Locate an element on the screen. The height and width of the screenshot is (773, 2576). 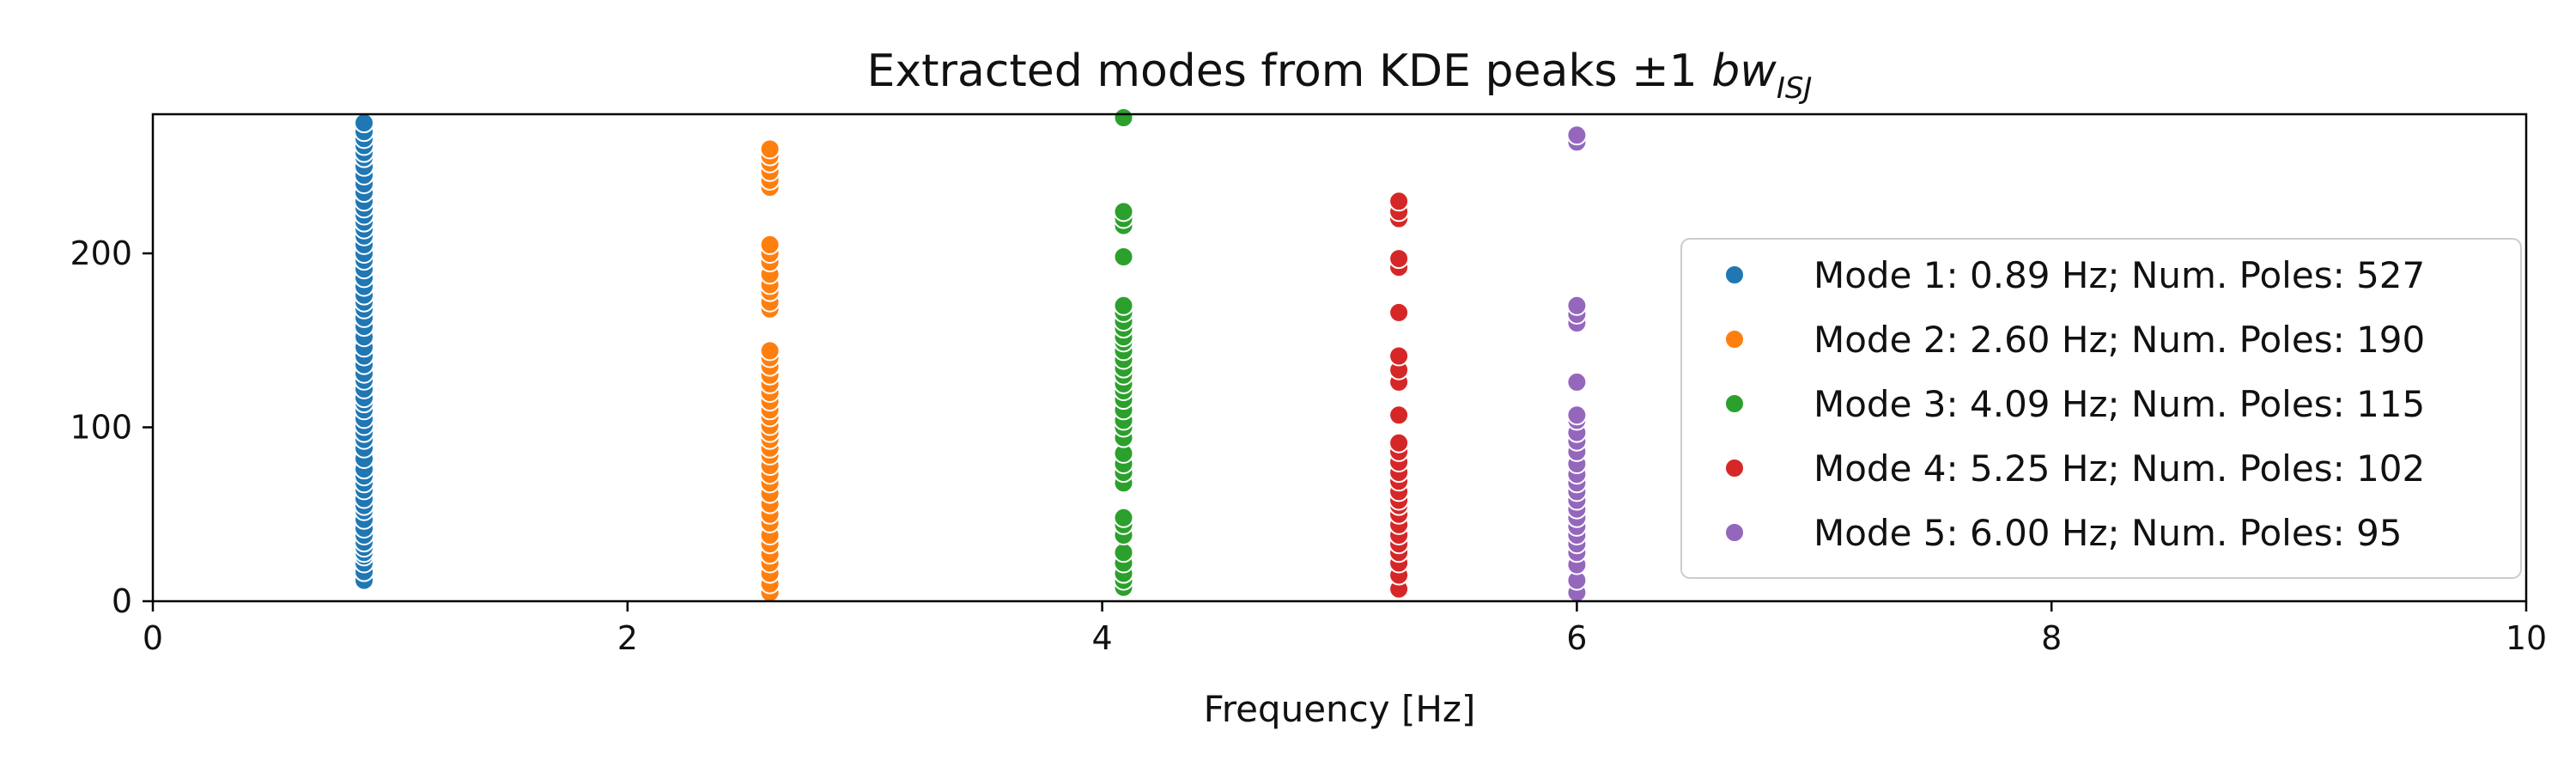
legend-label-mode-5: Mode 5: 6.00 Hz; Num. Poles: 95 is located at coordinates (2108, 533).